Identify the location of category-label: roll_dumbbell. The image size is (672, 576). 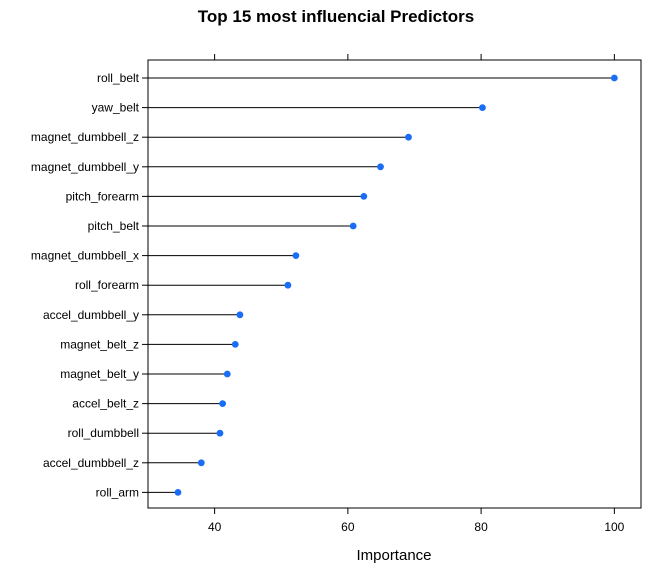
(103, 433).